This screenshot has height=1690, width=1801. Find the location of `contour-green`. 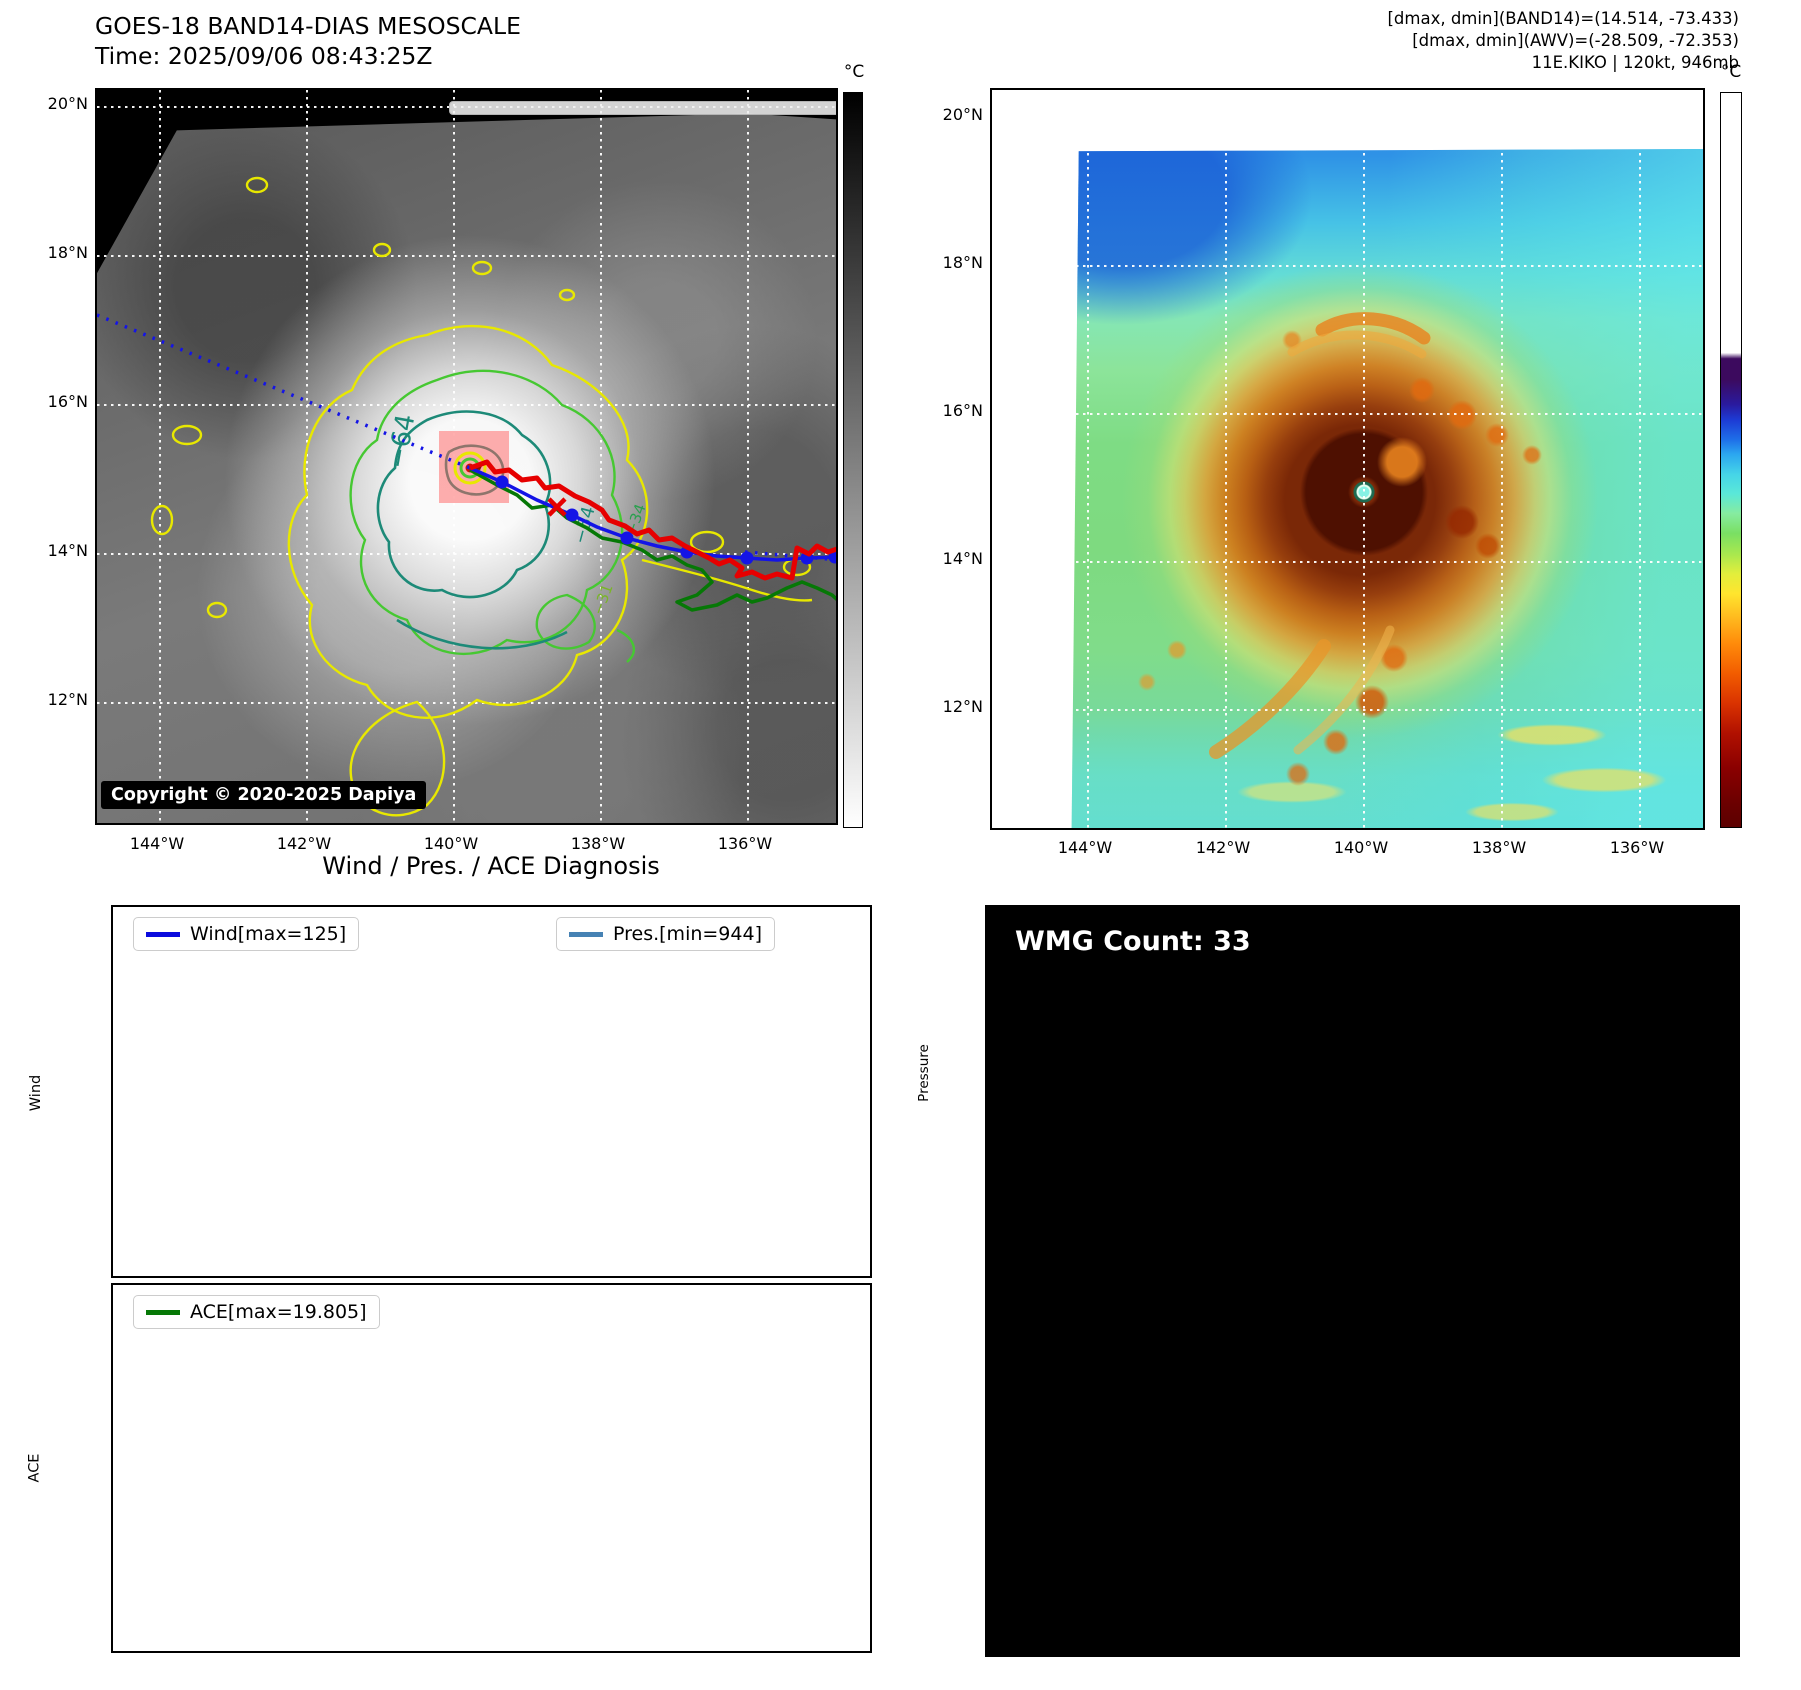

contour-green is located at coordinates (492, 516).